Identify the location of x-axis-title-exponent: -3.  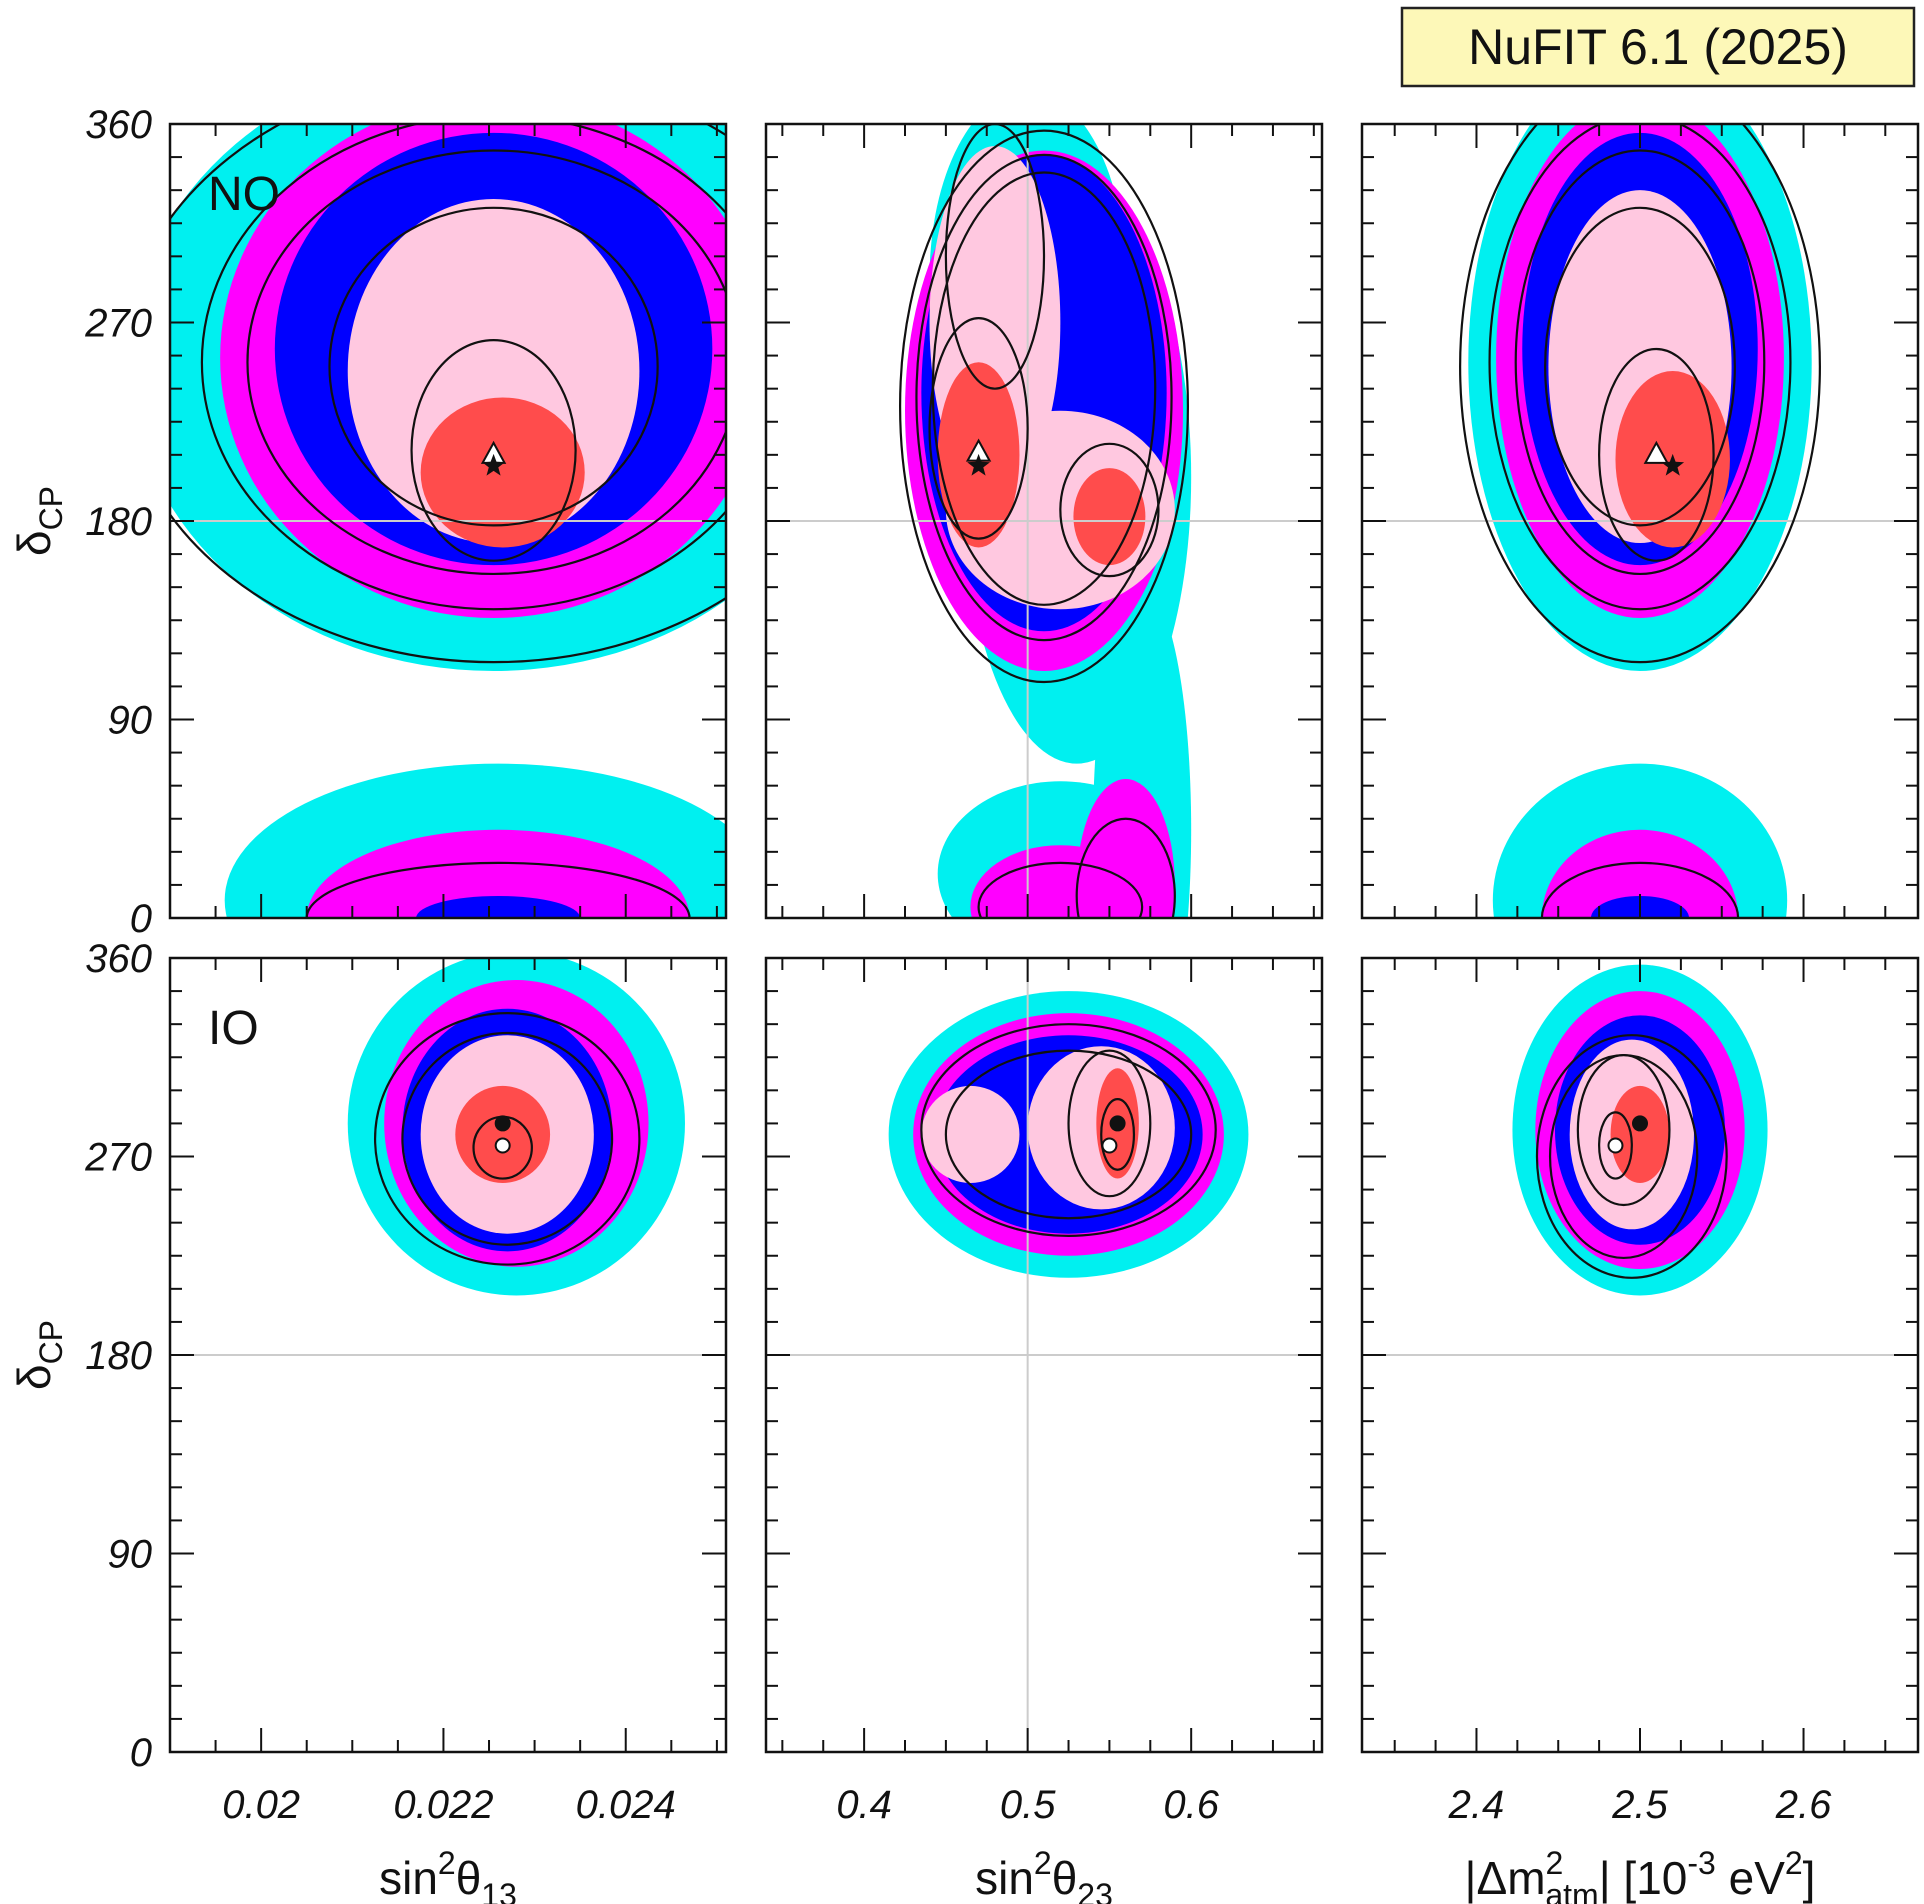
(1701, 1863).